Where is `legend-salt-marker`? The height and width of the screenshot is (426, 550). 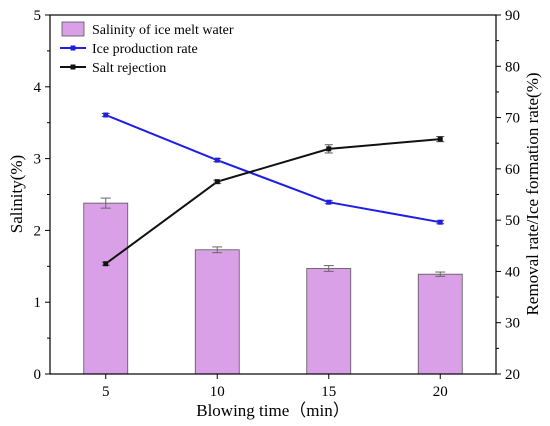
legend-salt-marker is located at coordinates (73, 67).